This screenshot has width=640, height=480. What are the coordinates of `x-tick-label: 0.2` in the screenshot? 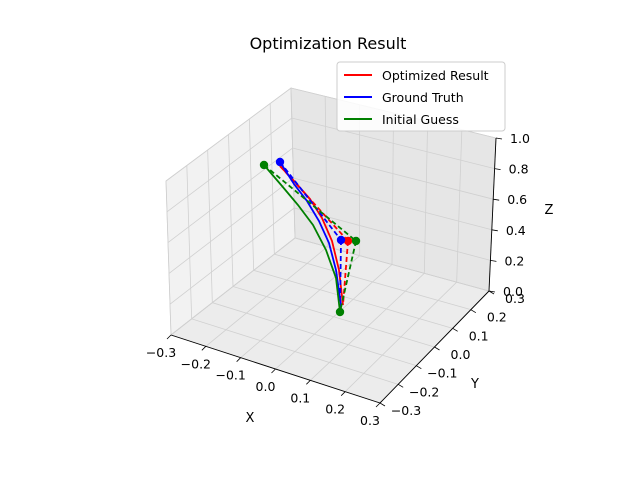 It's located at (335, 409).